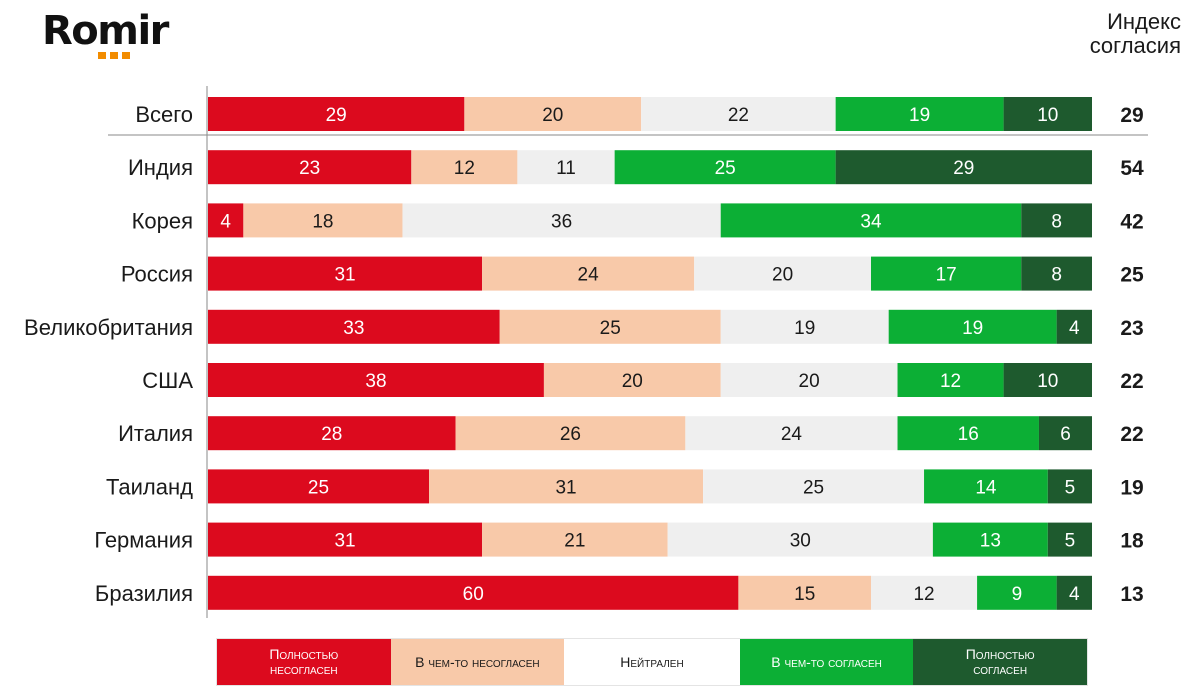 The width and height of the screenshot is (1200, 696). Describe the element at coordinates (167, 380) in the screenshot. I see `category-label: США` at that location.